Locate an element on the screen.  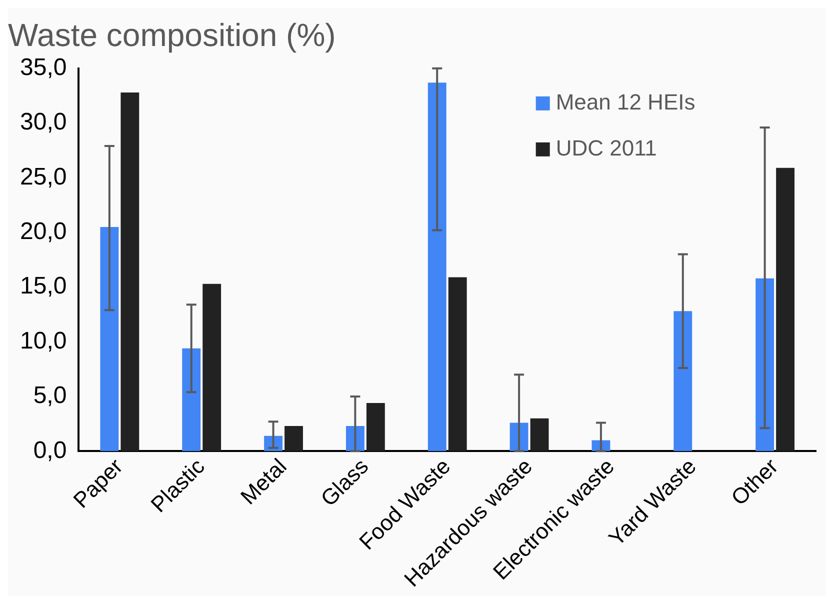
y-tick-label: 15,0 is located at coordinates (43, 286).